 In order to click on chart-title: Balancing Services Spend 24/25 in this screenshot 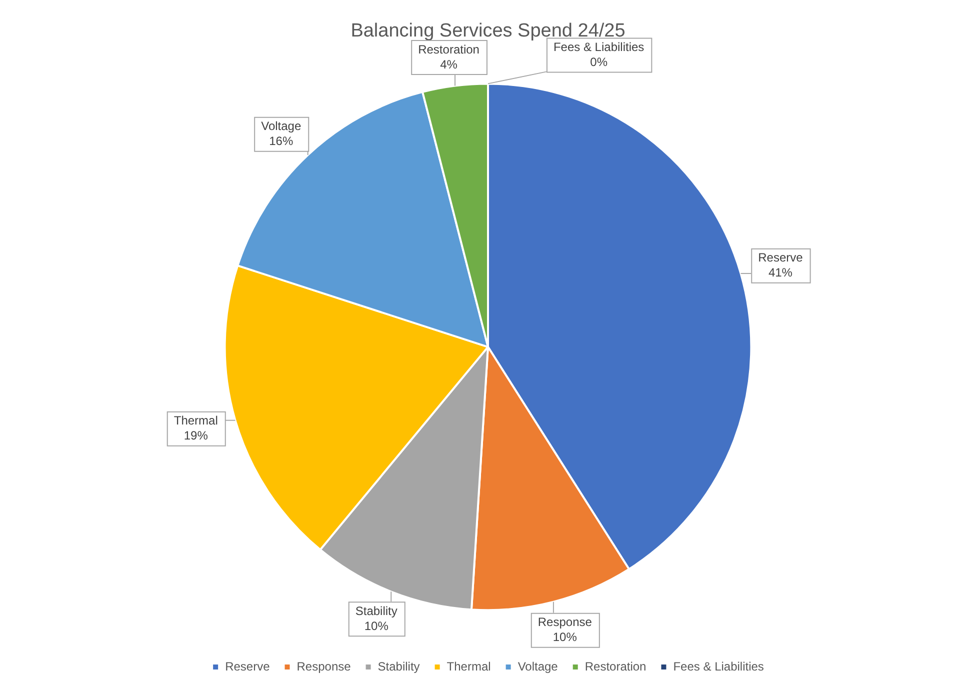, I will do `click(488, 31)`.